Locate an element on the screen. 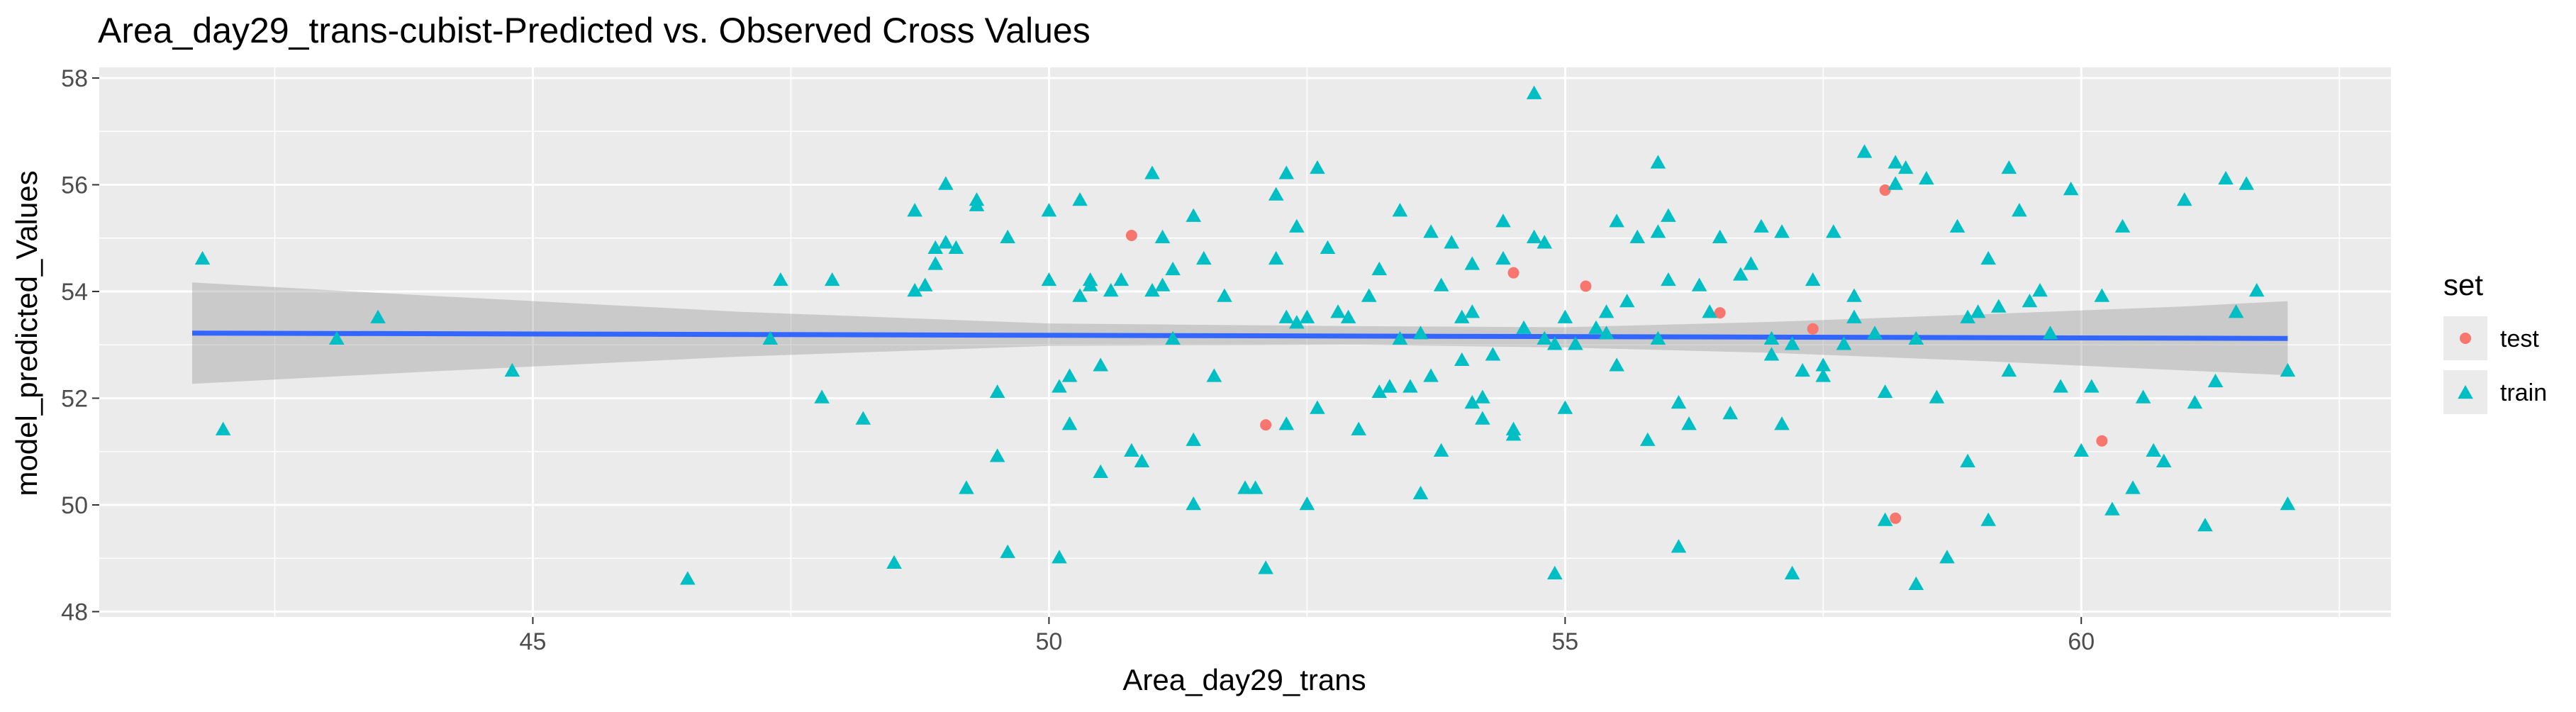 The width and height of the screenshot is (2576, 712). legend-key-train is located at coordinates (2465, 392).